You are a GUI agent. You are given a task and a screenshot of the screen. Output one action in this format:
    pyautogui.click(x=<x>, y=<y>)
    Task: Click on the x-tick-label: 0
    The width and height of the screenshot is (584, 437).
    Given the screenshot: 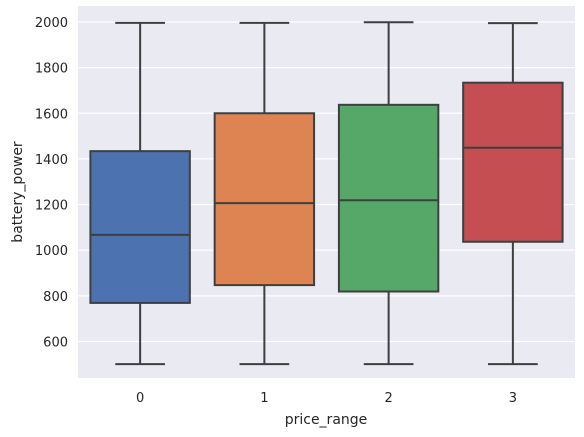 What is the action you would take?
    pyautogui.click(x=140, y=398)
    